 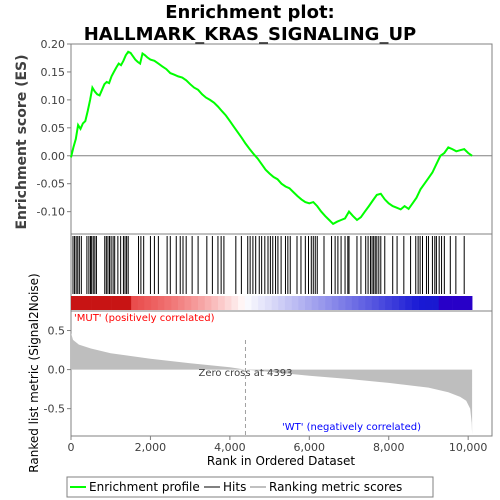 What do you see at coordinates (71, 447) in the screenshot?
I see `x-tick-label: 0` at bounding box center [71, 447].